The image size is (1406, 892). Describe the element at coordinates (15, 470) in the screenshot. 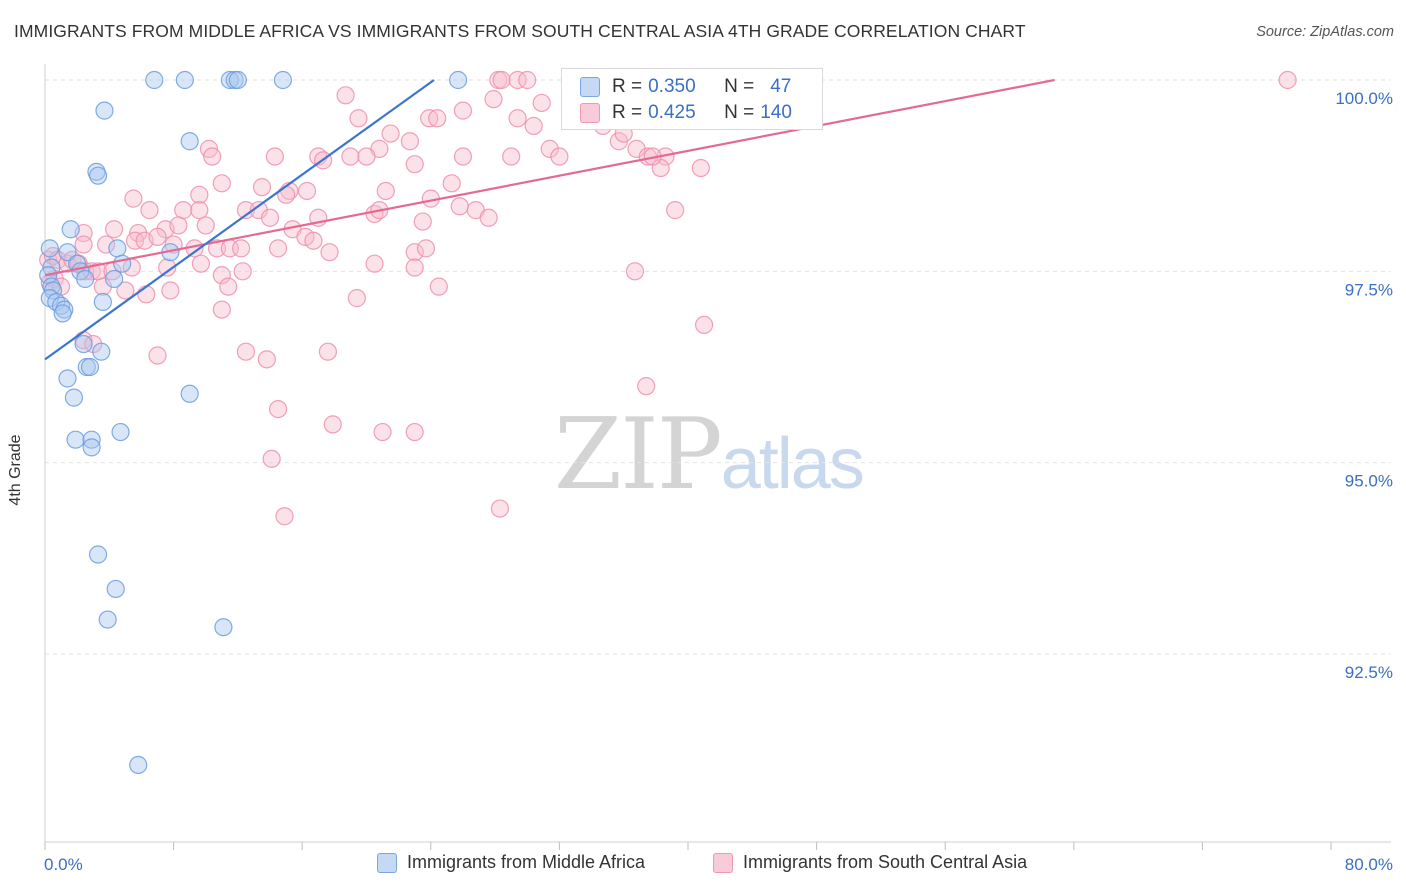

I see `y-axis-label: 4th Grade` at that location.